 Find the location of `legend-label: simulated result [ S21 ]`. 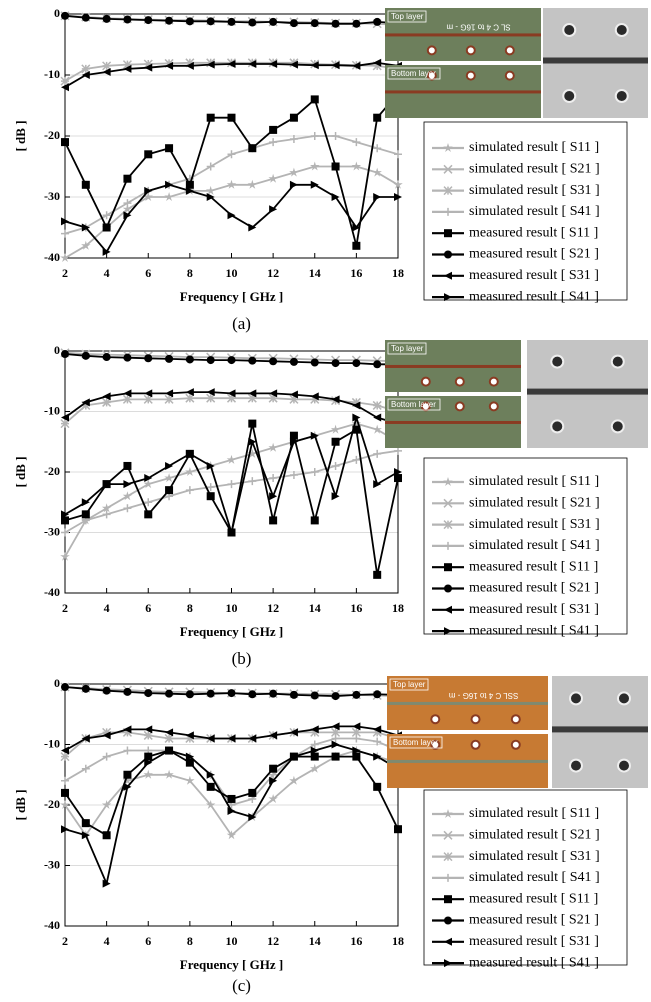

legend-label: simulated result [ S21 ] is located at coordinates (534, 169).